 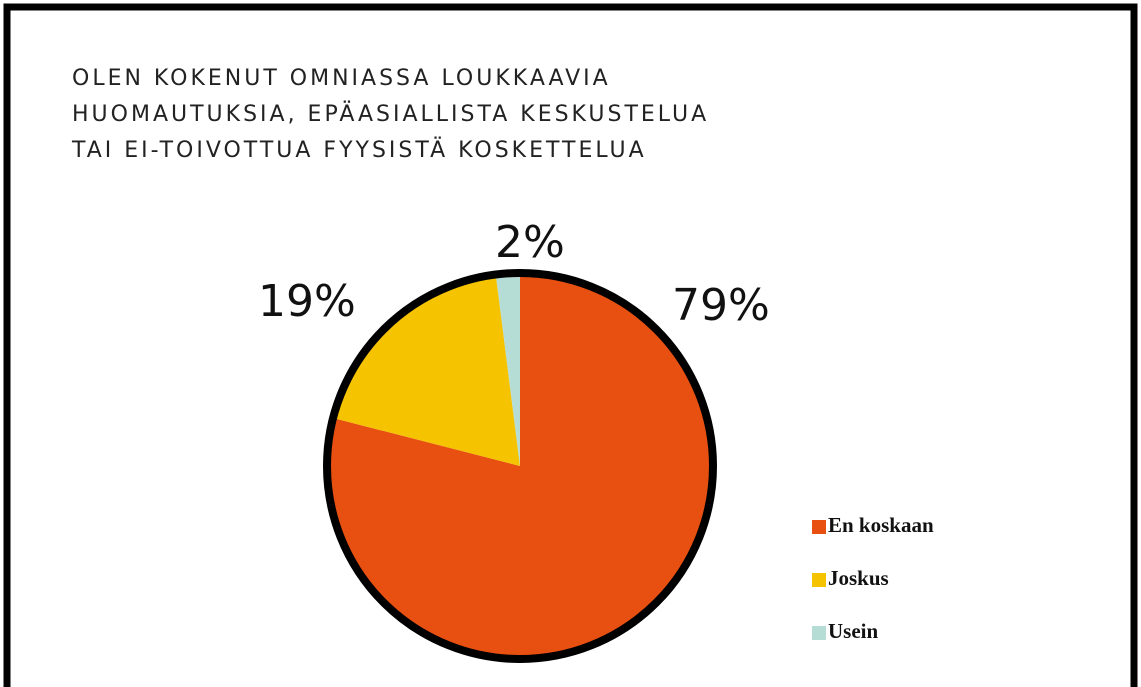 I want to click on data-label: 79%, so click(x=721, y=305).